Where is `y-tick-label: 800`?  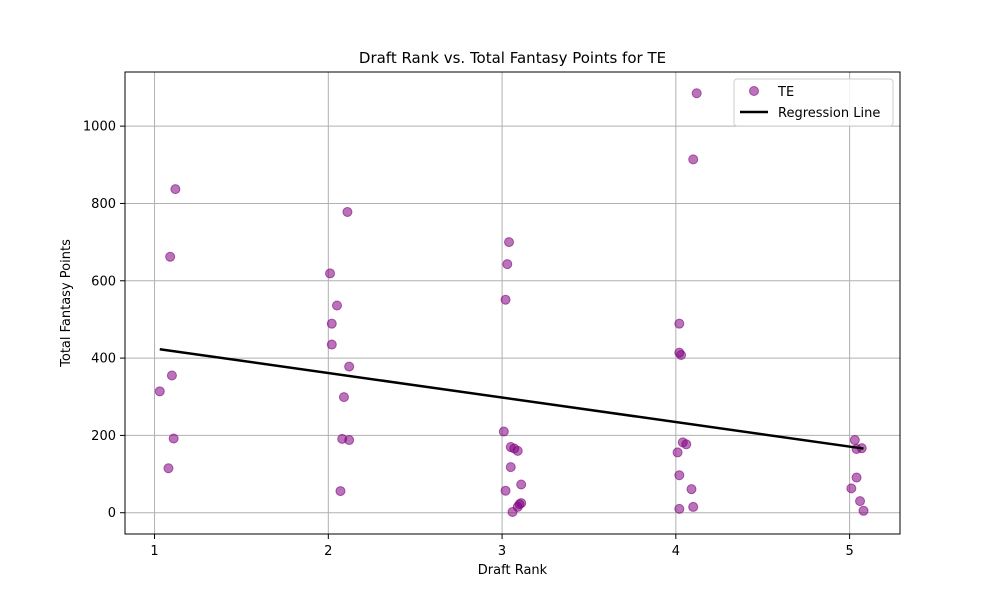 y-tick-label: 800 is located at coordinates (103, 204).